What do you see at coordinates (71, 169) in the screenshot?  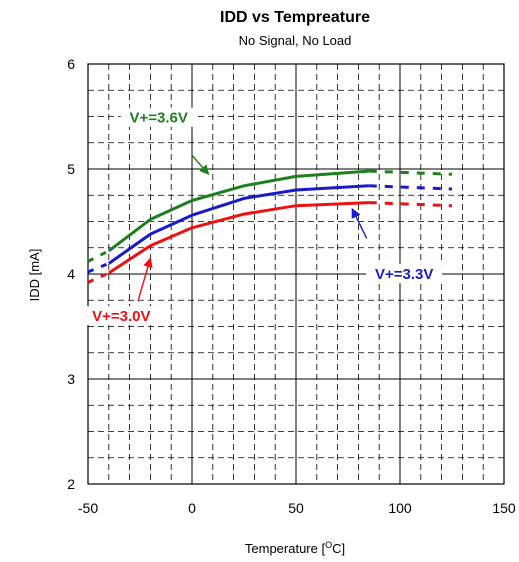 I see `y-tick-label: 5` at bounding box center [71, 169].